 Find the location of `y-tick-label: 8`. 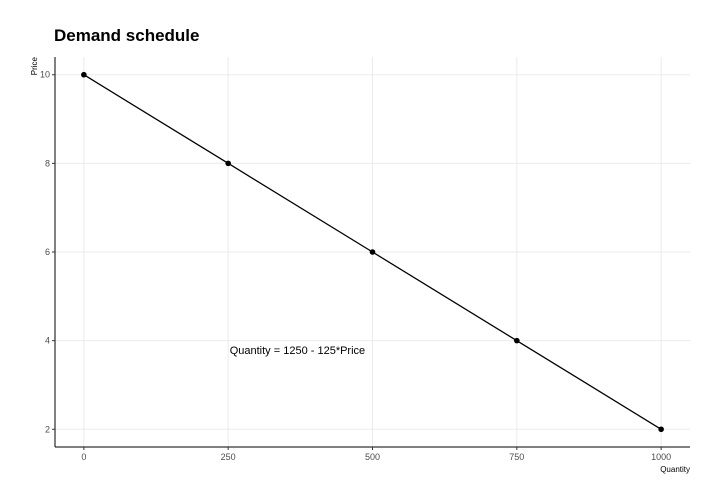

y-tick-label: 8 is located at coordinates (47, 163).